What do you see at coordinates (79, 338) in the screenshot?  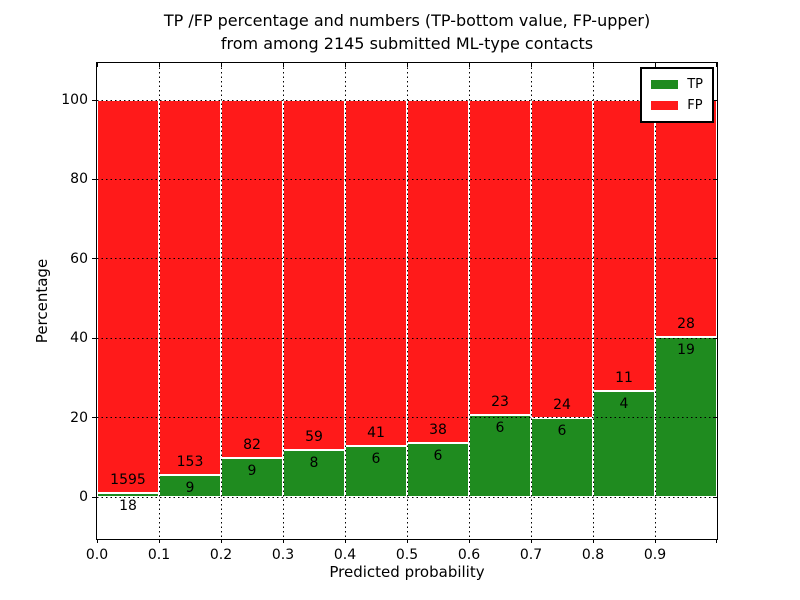 I see `y-tick-label: 40` at bounding box center [79, 338].